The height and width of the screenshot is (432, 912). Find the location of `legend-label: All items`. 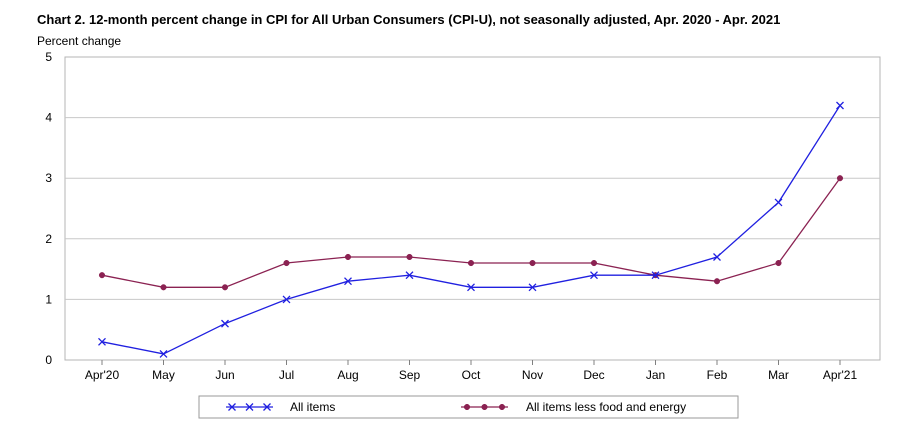

legend-label: All items is located at coordinates (312, 407).